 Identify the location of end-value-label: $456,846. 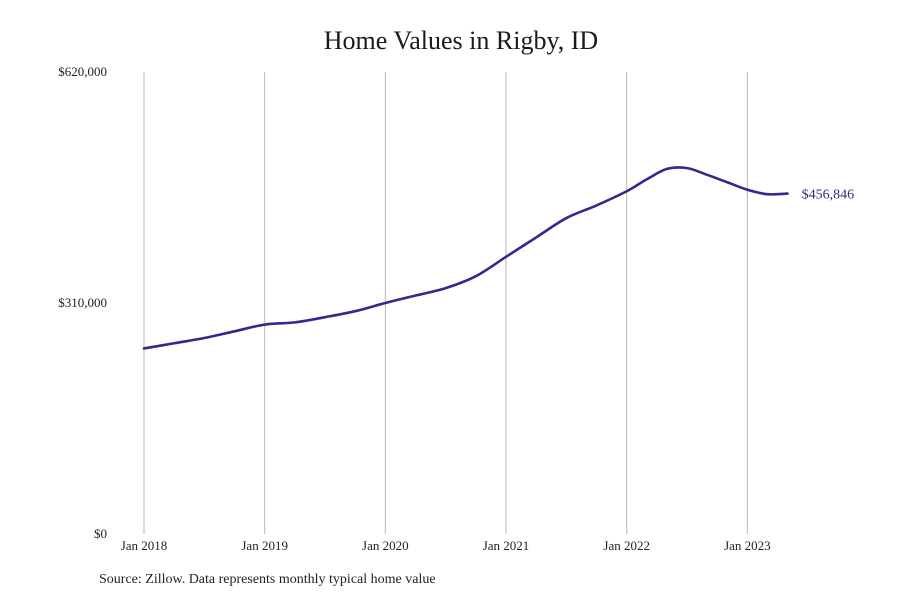
(828, 195).